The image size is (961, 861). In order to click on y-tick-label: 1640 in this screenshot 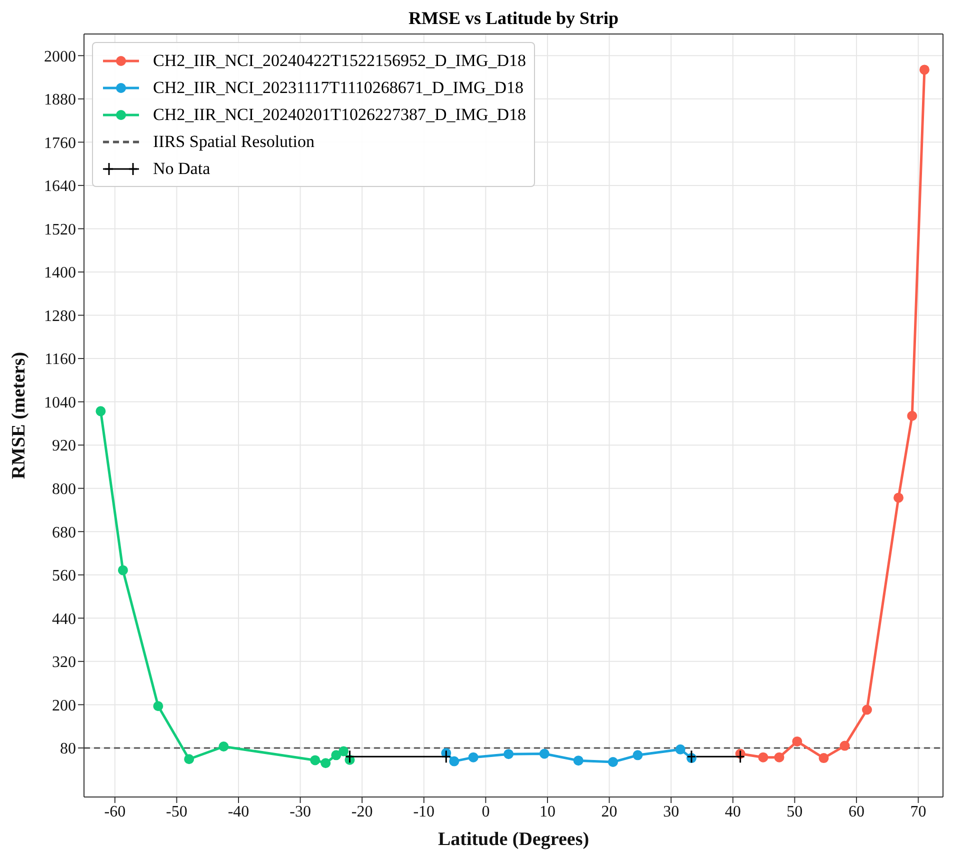, I will do `click(60, 187)`.